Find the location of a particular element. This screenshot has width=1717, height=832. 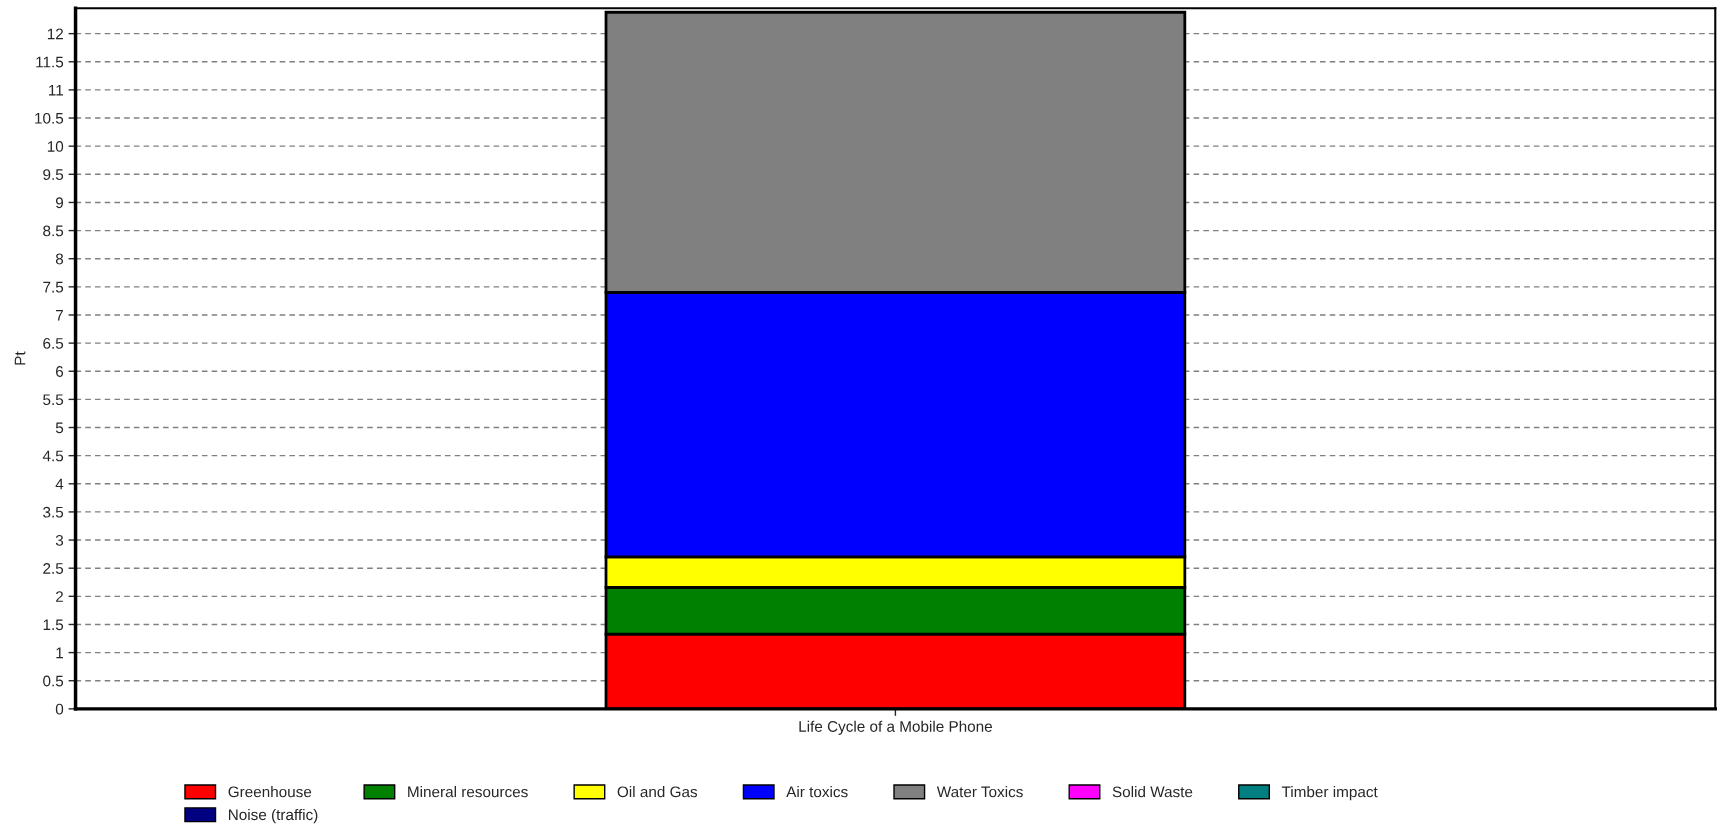

legend-label: Oil and Gas is located at coordinates (657, 792).